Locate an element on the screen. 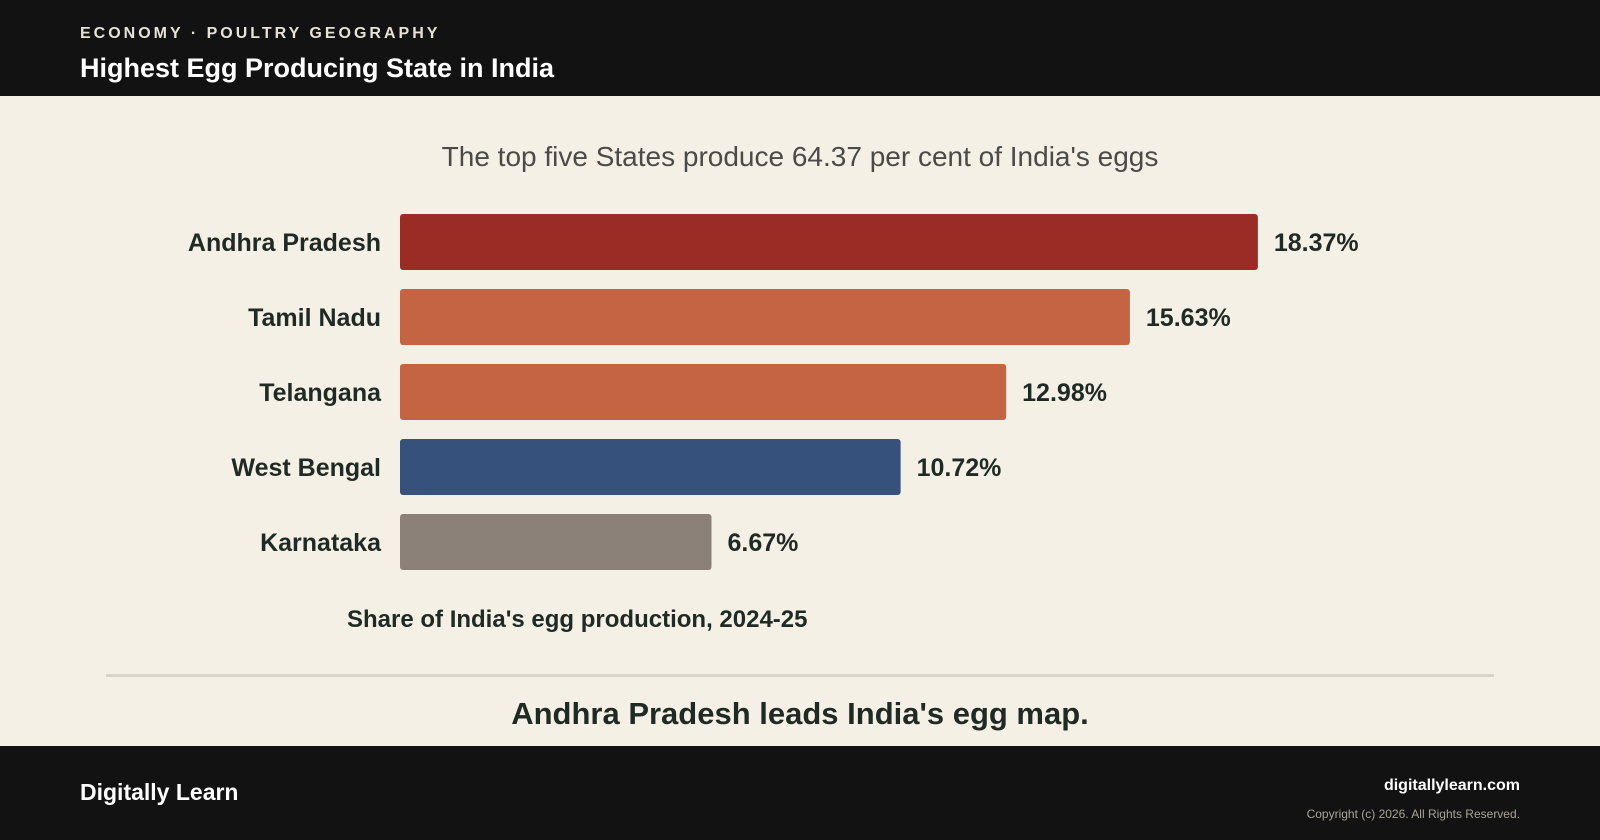 The height and width of the screenshot is (840, 1600). copyright-text: Copyright (c) 2026. All Rights Reserved. is located at coordinates (1413, 814).